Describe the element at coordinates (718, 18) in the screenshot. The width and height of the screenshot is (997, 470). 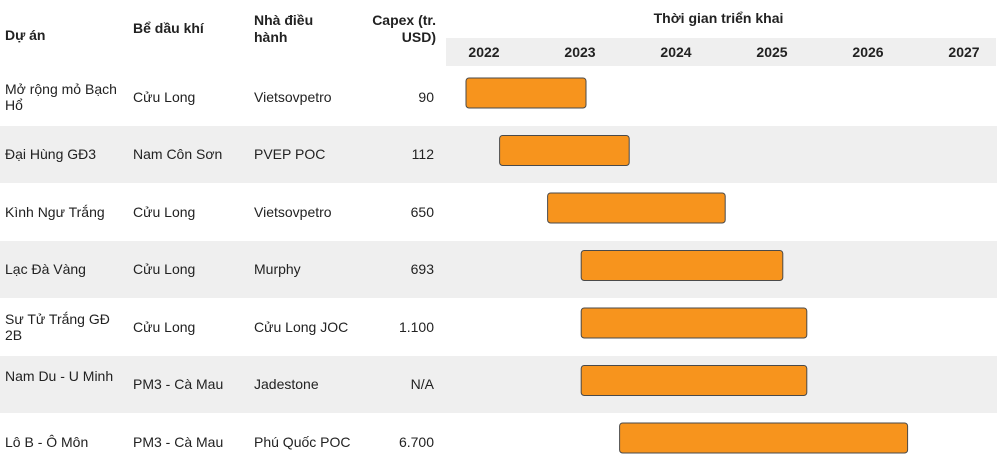
I see `header-timeline: Thời gian triển khai` at that location.